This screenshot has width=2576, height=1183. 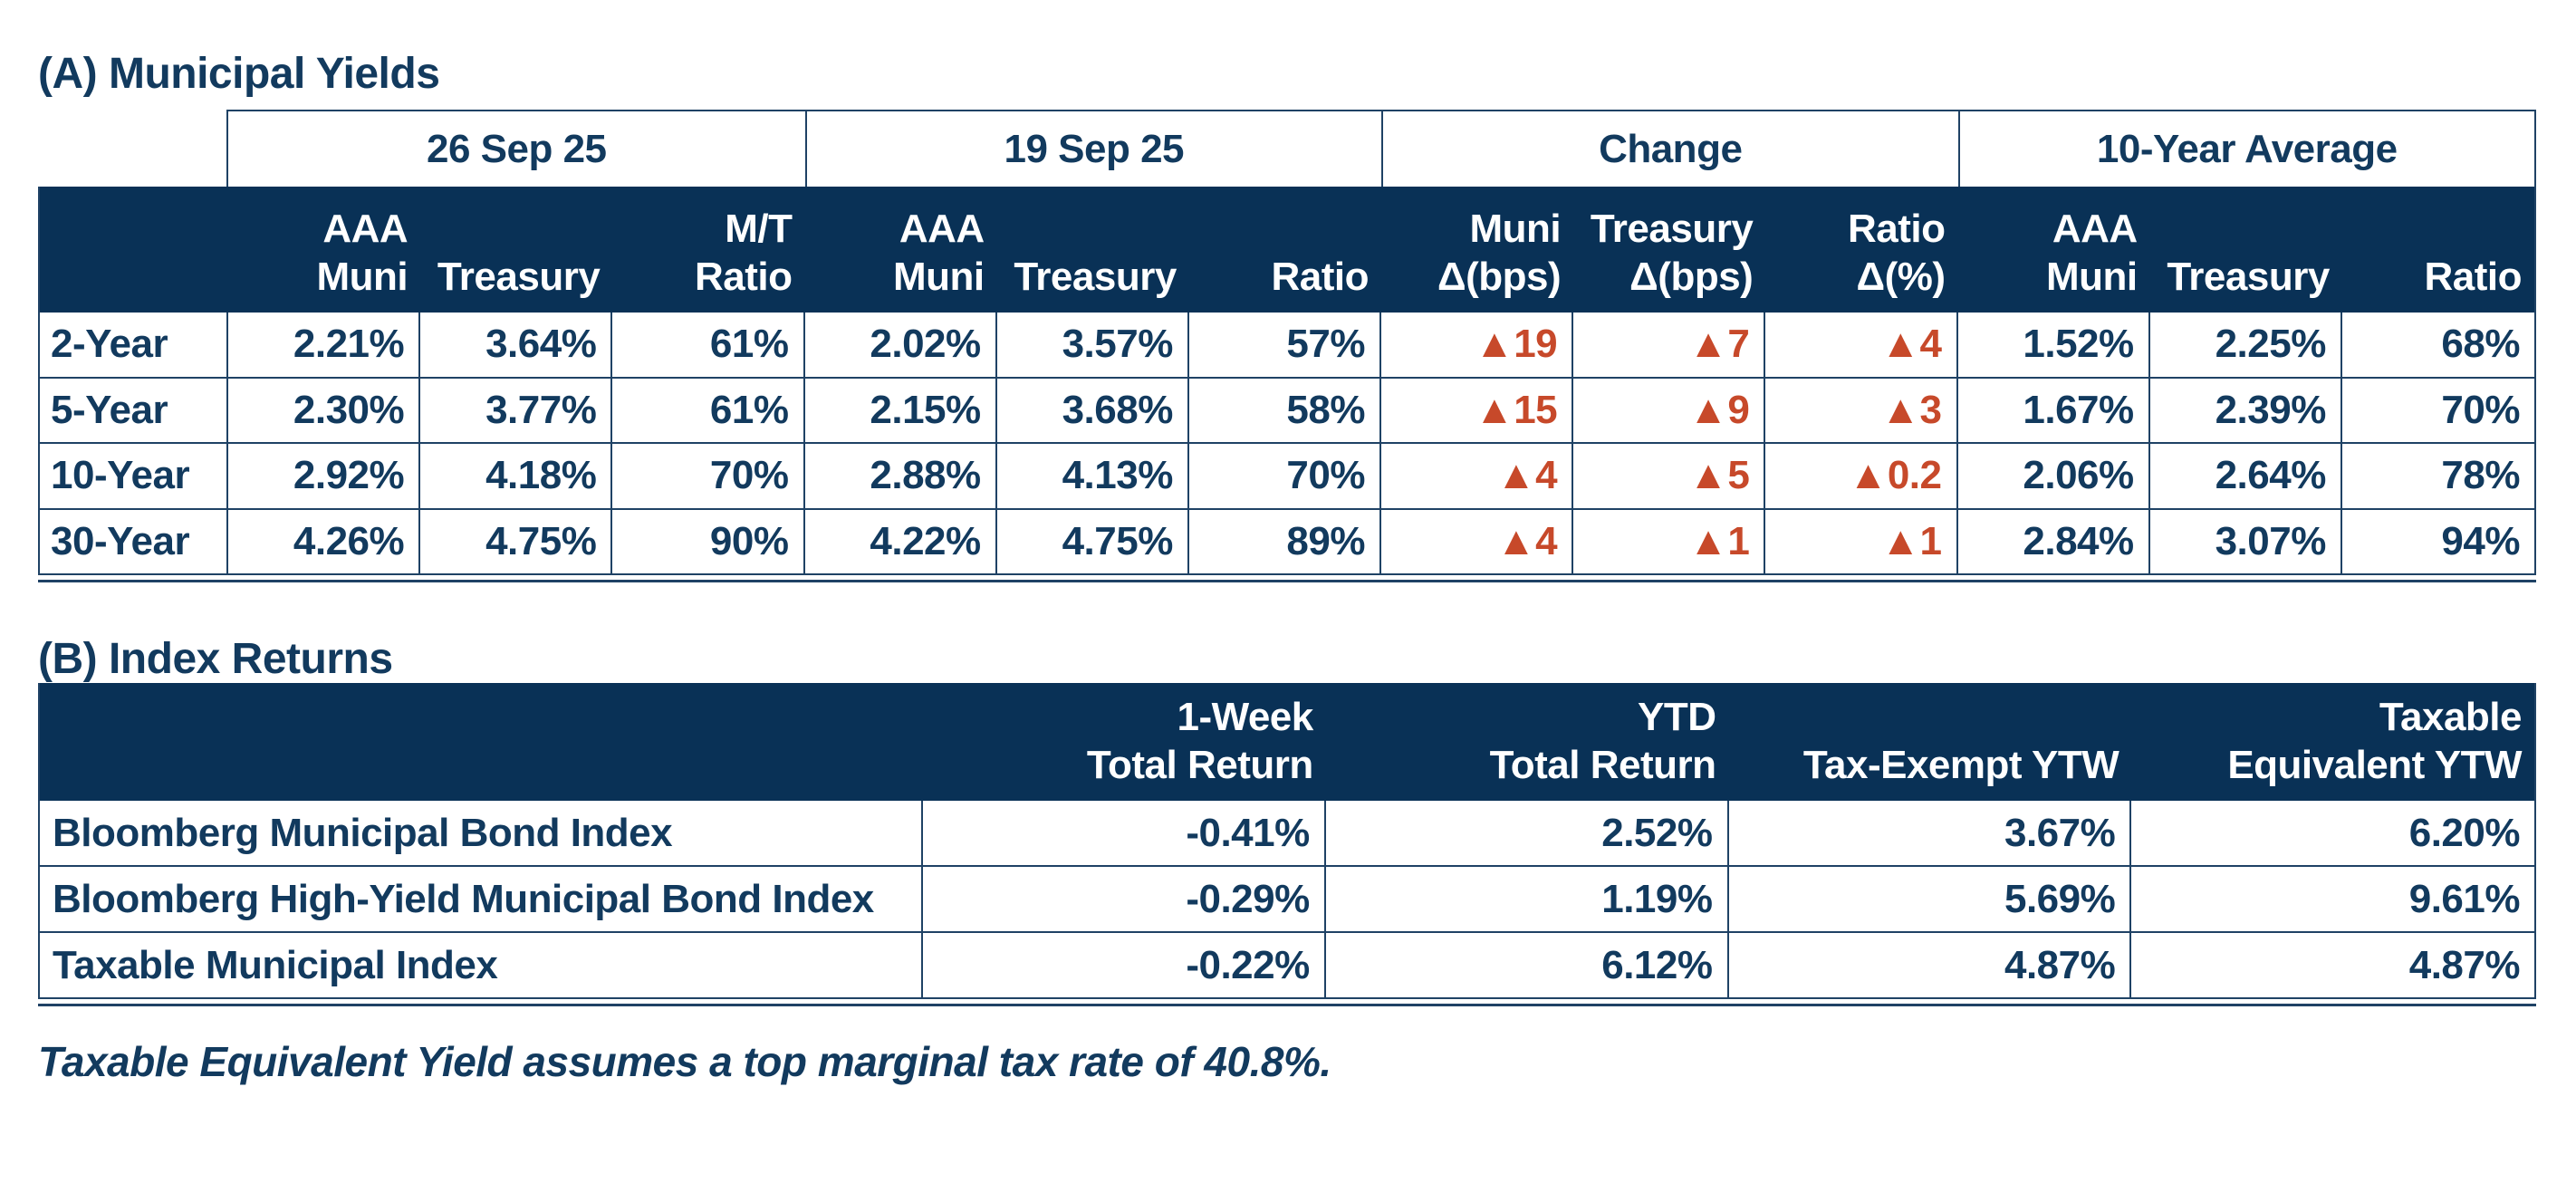 I want to click on yield-cell: 78%, so click(x=2437, y=477).